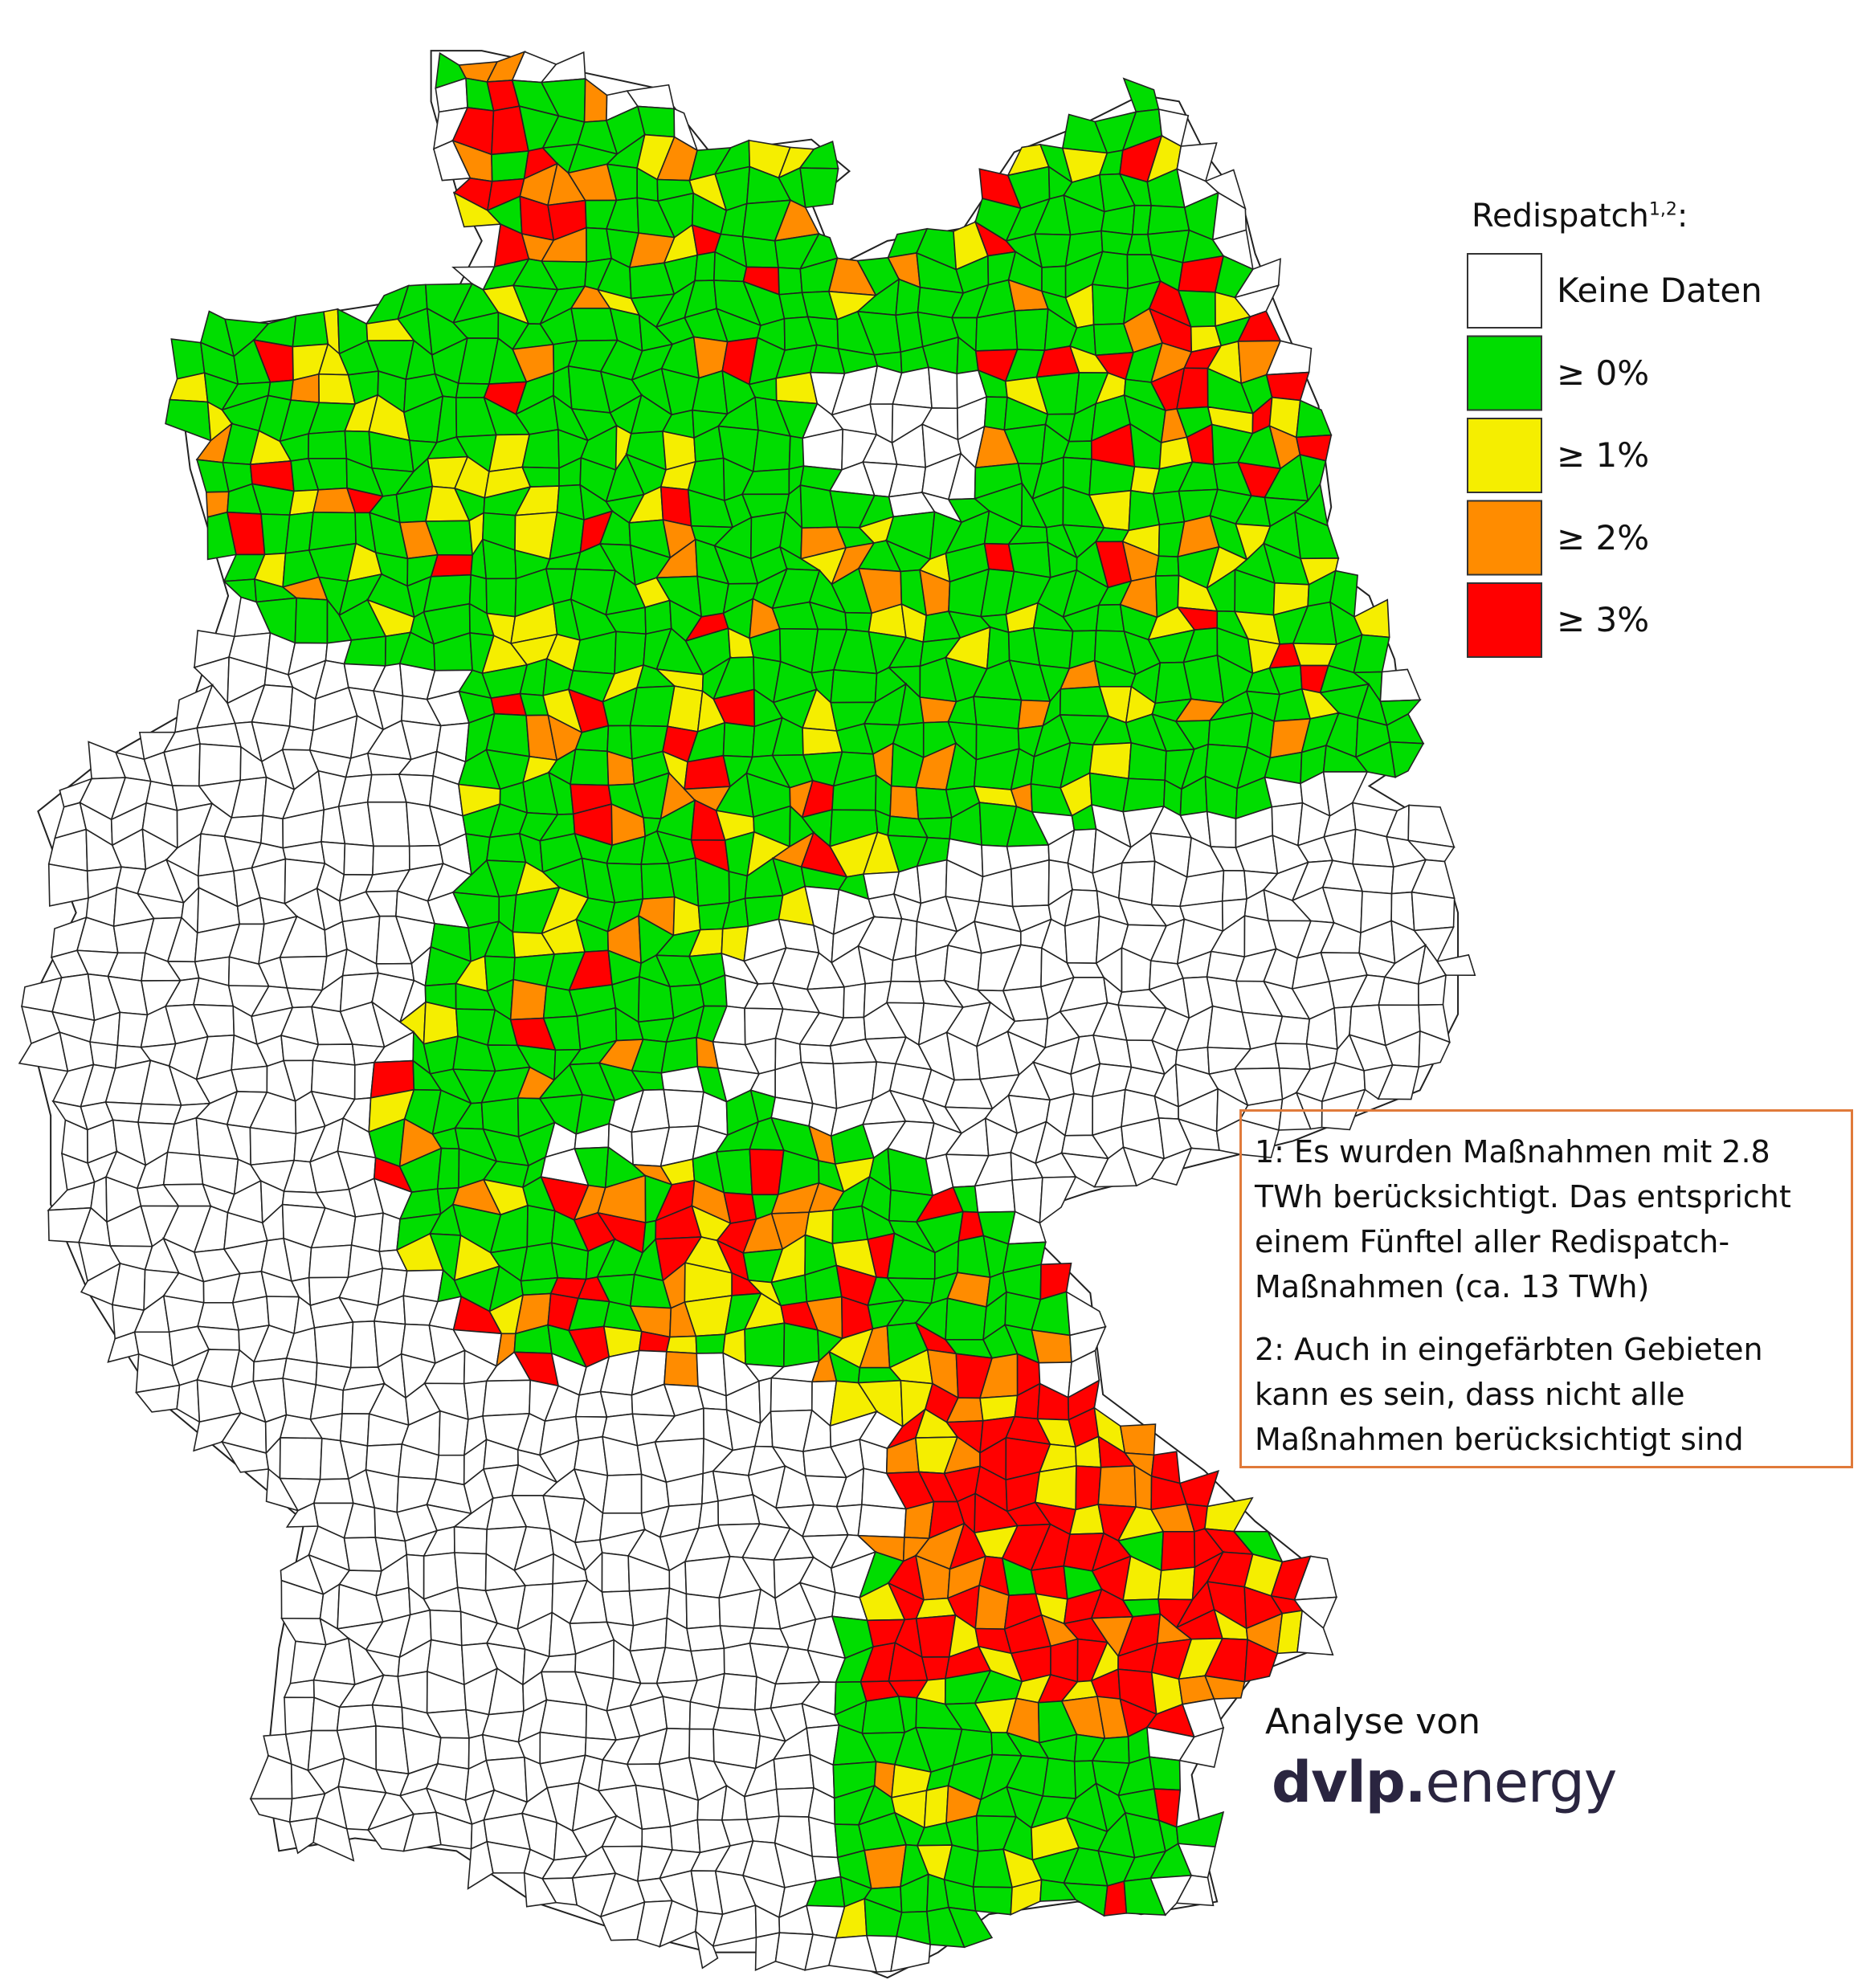 This screenshot has height=1988, width=1870. I want to click on credit-prefix: Analyse von, so click(1373, 1721).